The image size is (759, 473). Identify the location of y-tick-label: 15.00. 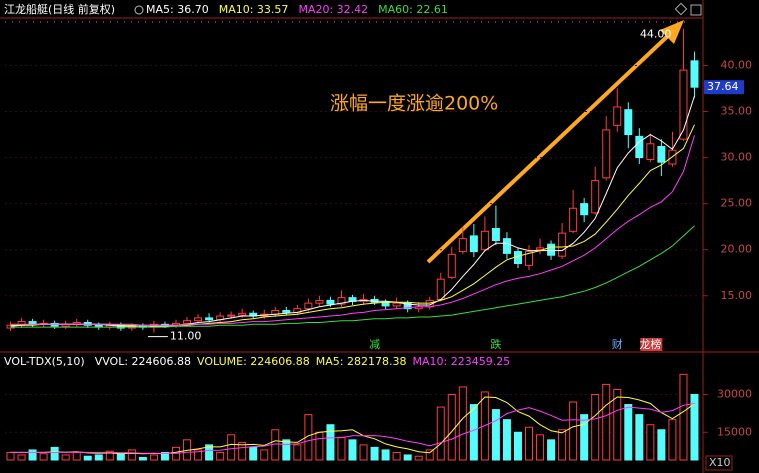
(737, 295).